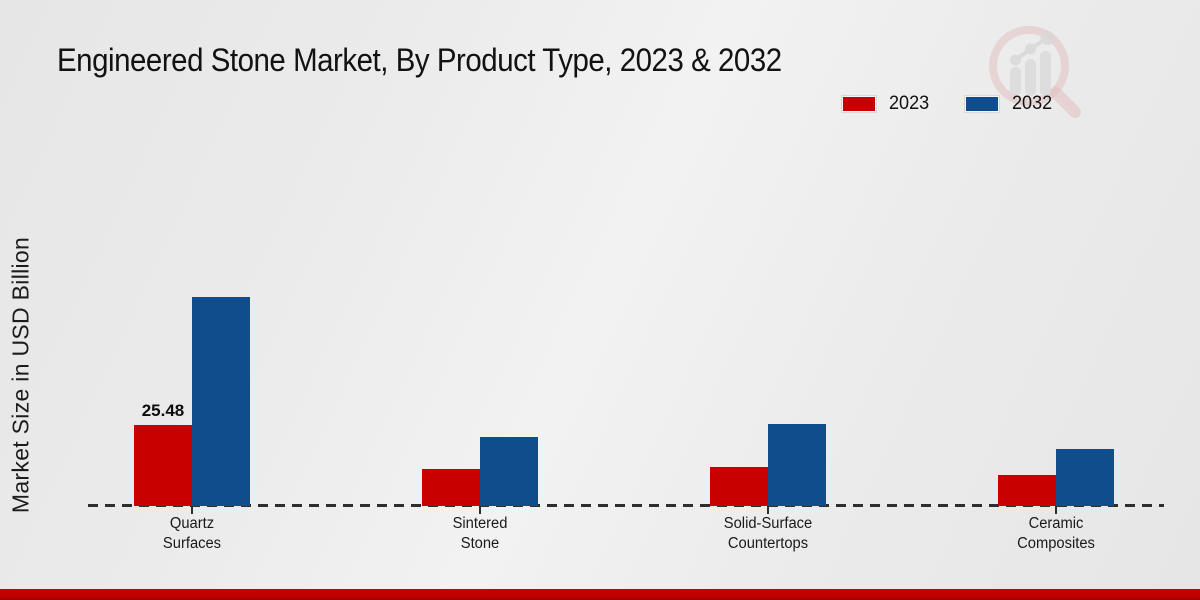 Image resolution: width=1200 pixels, height=600 pixels. I want to click on category-label-sintered-stone: Sintered Stone, so click(480, 533).